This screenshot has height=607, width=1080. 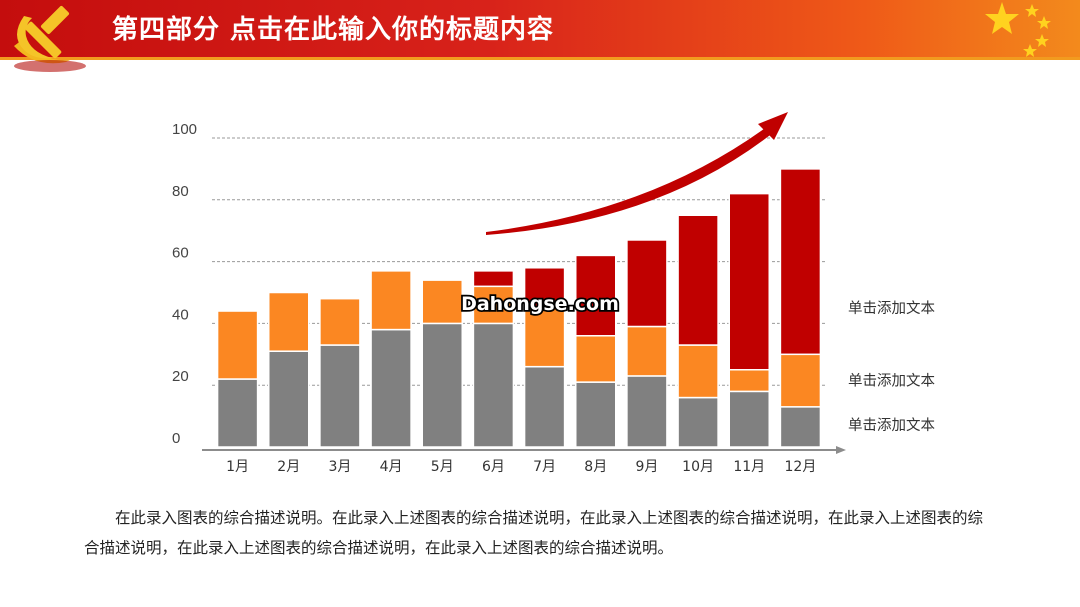 I want to click on x-tick-label: 12月, so click(x=801, y=467).